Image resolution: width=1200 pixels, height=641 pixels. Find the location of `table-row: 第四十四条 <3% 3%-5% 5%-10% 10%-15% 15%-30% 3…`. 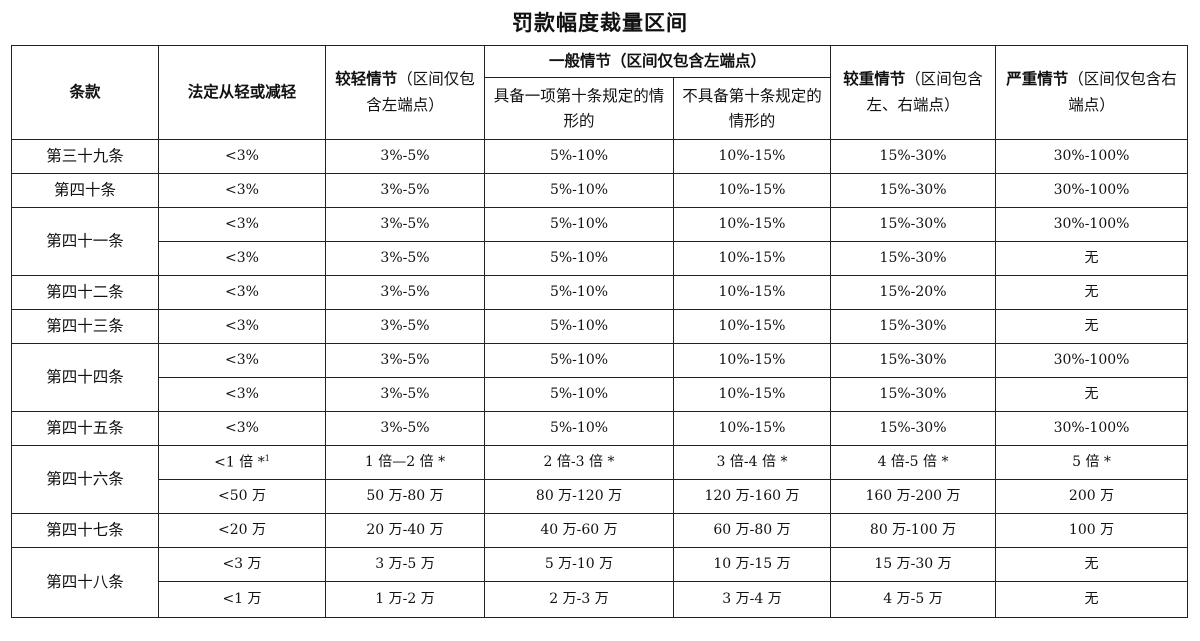

table-row: 第四十四条 <3% 3%-5% 5%-10% 10%-15% 15%-30% 3… is located at coordinates (600, 377).